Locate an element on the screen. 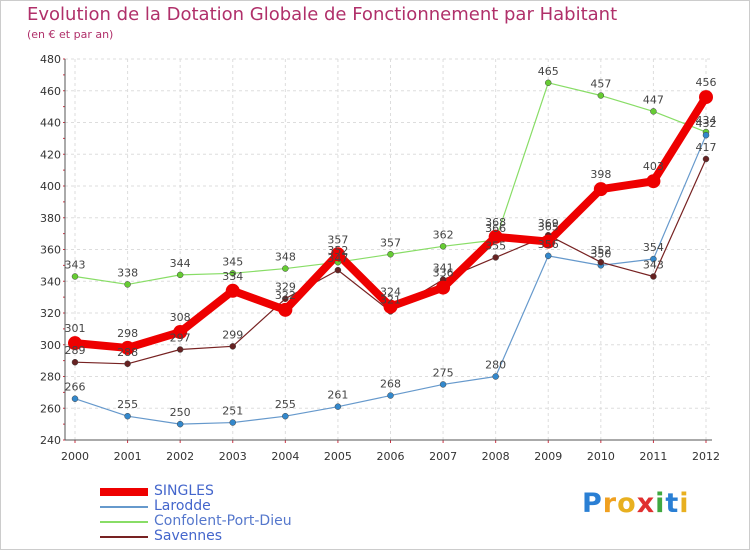 The width and height of the screenshot is (750, 550). y-tick-label: 420 is located at coordinates (50, 154).